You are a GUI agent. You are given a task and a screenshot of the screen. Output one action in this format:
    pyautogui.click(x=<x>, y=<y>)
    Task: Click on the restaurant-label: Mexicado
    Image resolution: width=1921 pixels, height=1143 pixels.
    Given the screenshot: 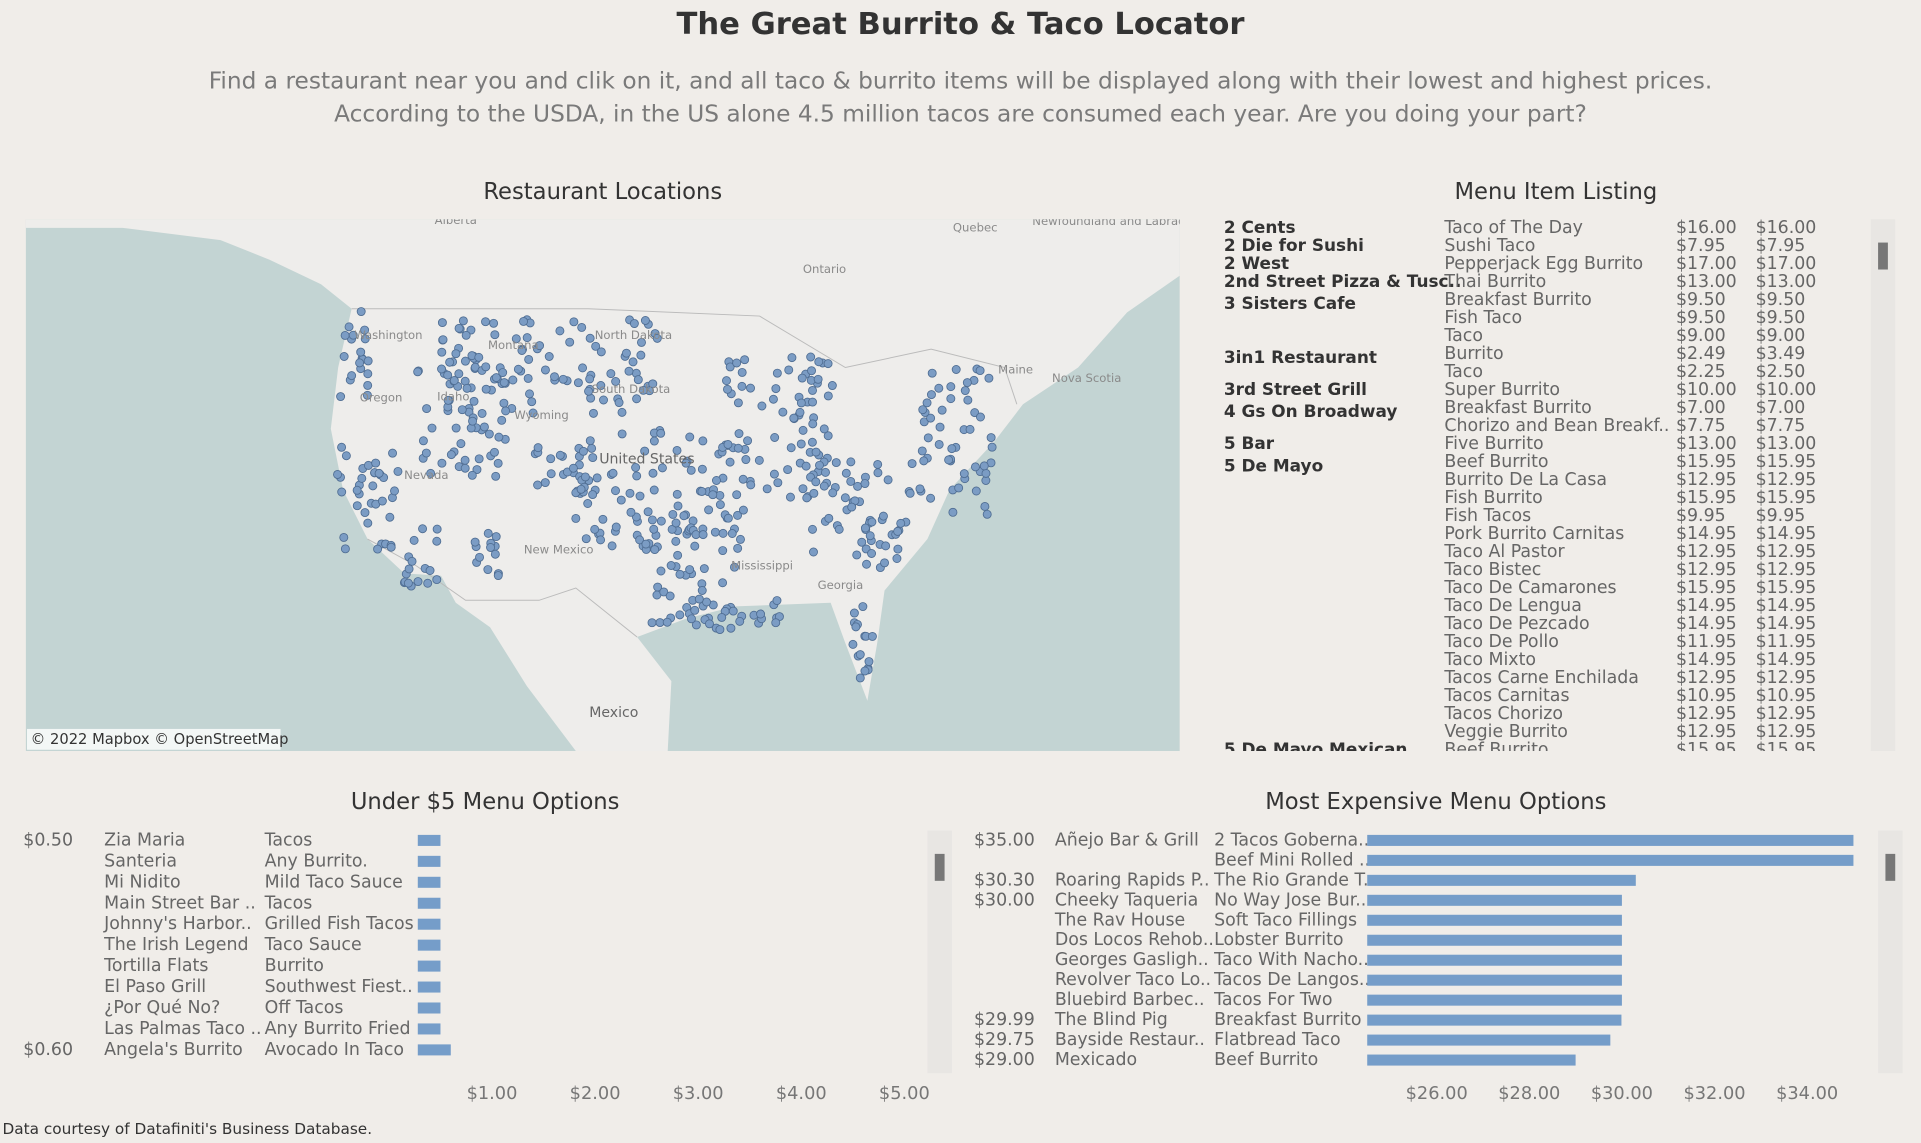 What is the action you would take?
    pyautogui.click(x=1096, y=1060)
    